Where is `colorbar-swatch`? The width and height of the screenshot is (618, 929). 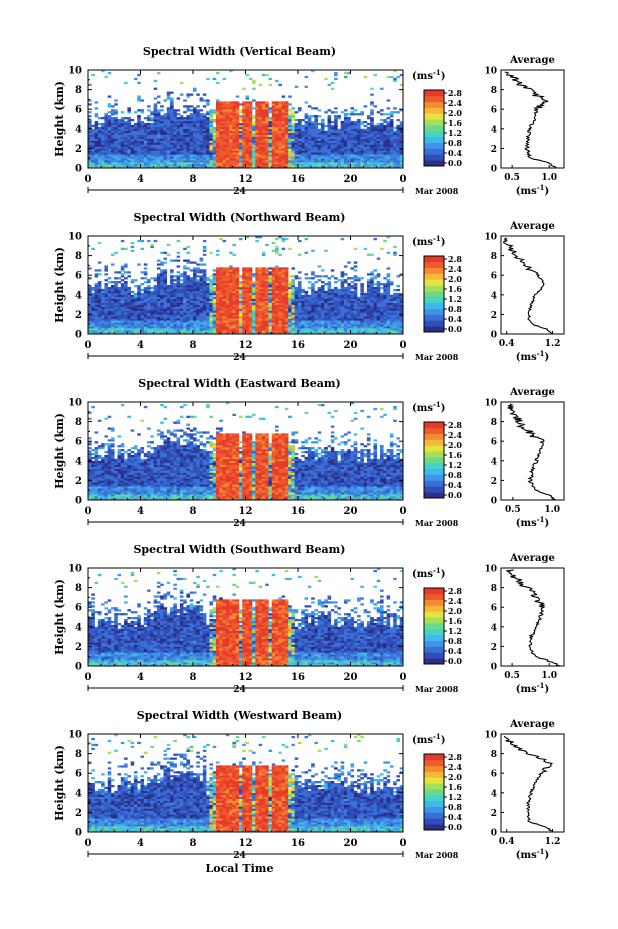
colorbar-swatch is located at coordinates (434, 151).